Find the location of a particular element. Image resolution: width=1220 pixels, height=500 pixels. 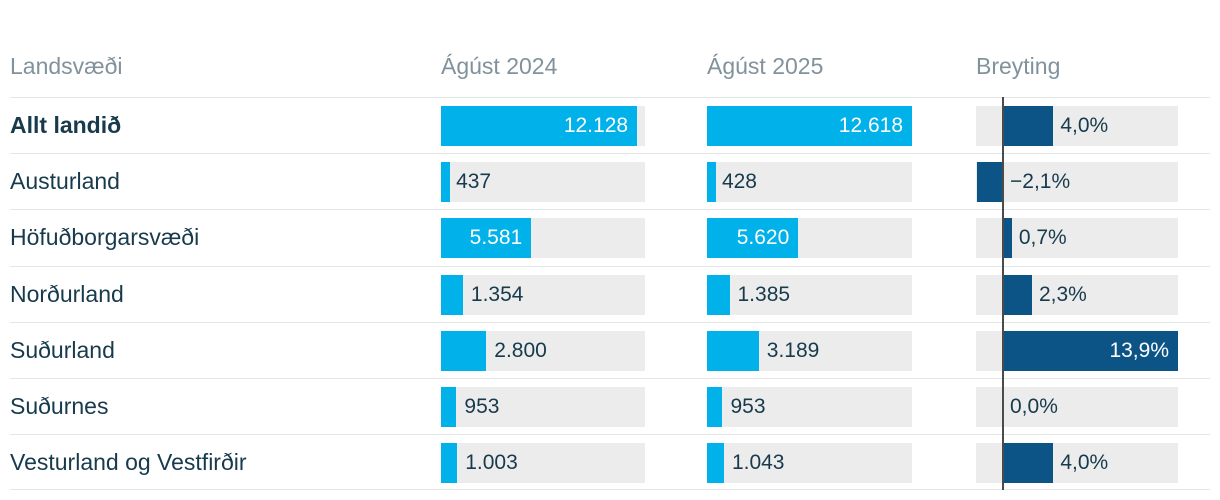

table-row: Suðurland 2.800 3.189 13,9% is located at coordinates (610, 349).